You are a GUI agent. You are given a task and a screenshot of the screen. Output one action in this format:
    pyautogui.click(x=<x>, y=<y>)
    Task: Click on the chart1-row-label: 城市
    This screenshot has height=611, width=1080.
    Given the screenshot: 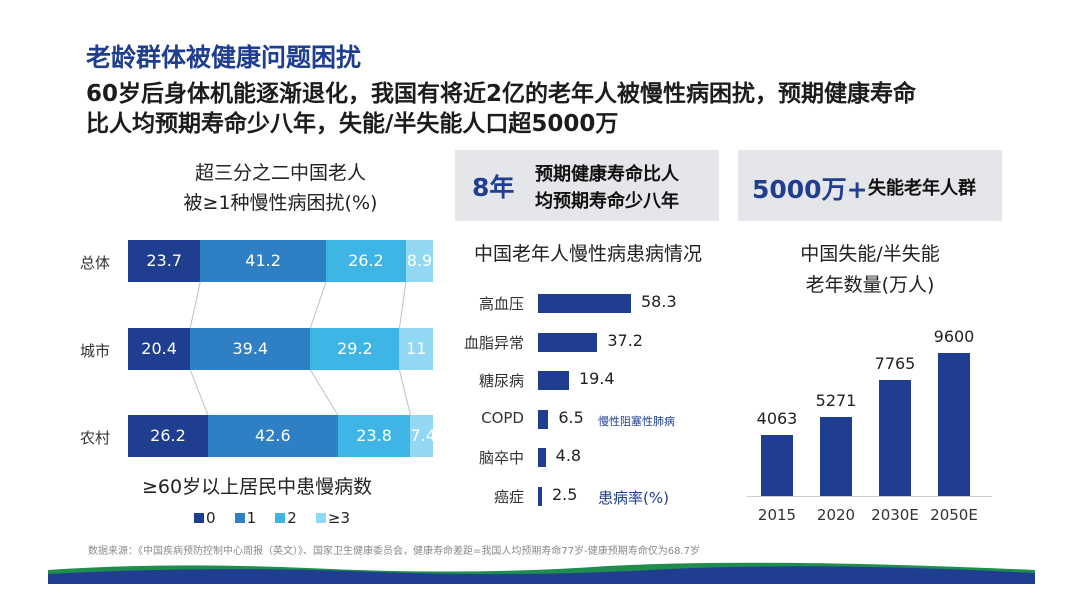 What is the action you would take?
    pyautogui.click(x=95, y=351)
    